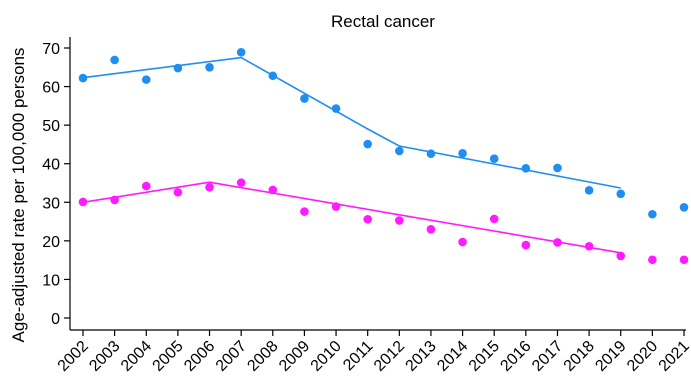  What do you see at coordinates (262, 356) in the screenshot?
I see `x-tick-label: 2008` at bounding box center [262, 356].